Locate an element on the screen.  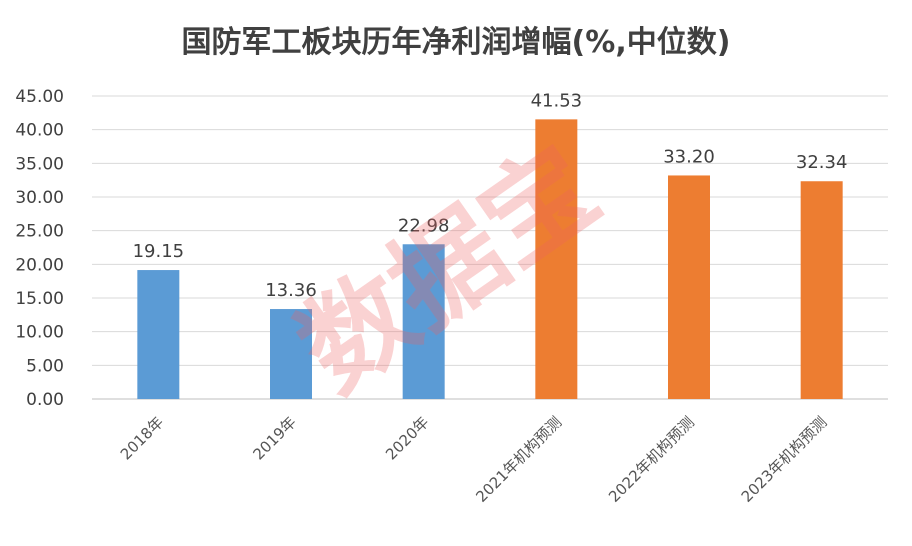
x-tick-label: 2023年机构预测 is located at coordinates (784, 459).